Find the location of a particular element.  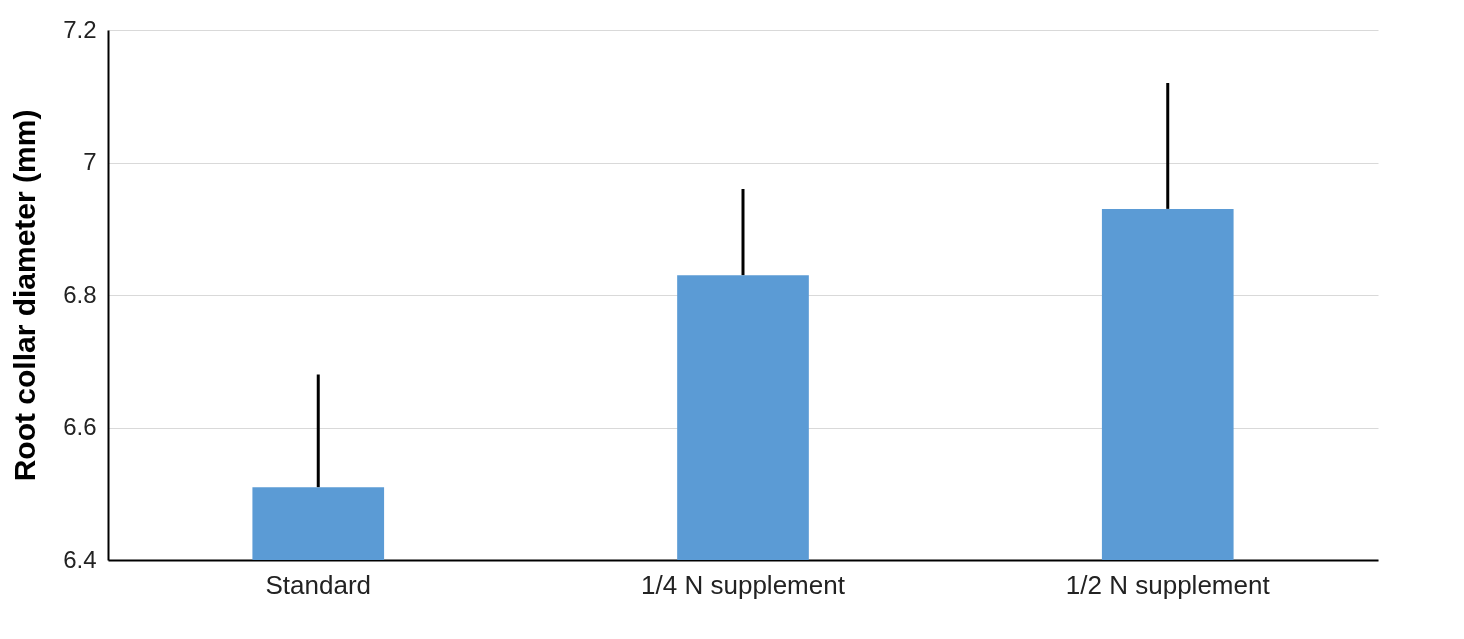

y-tick-label: 6.4 is located at coordinates (80, 559).